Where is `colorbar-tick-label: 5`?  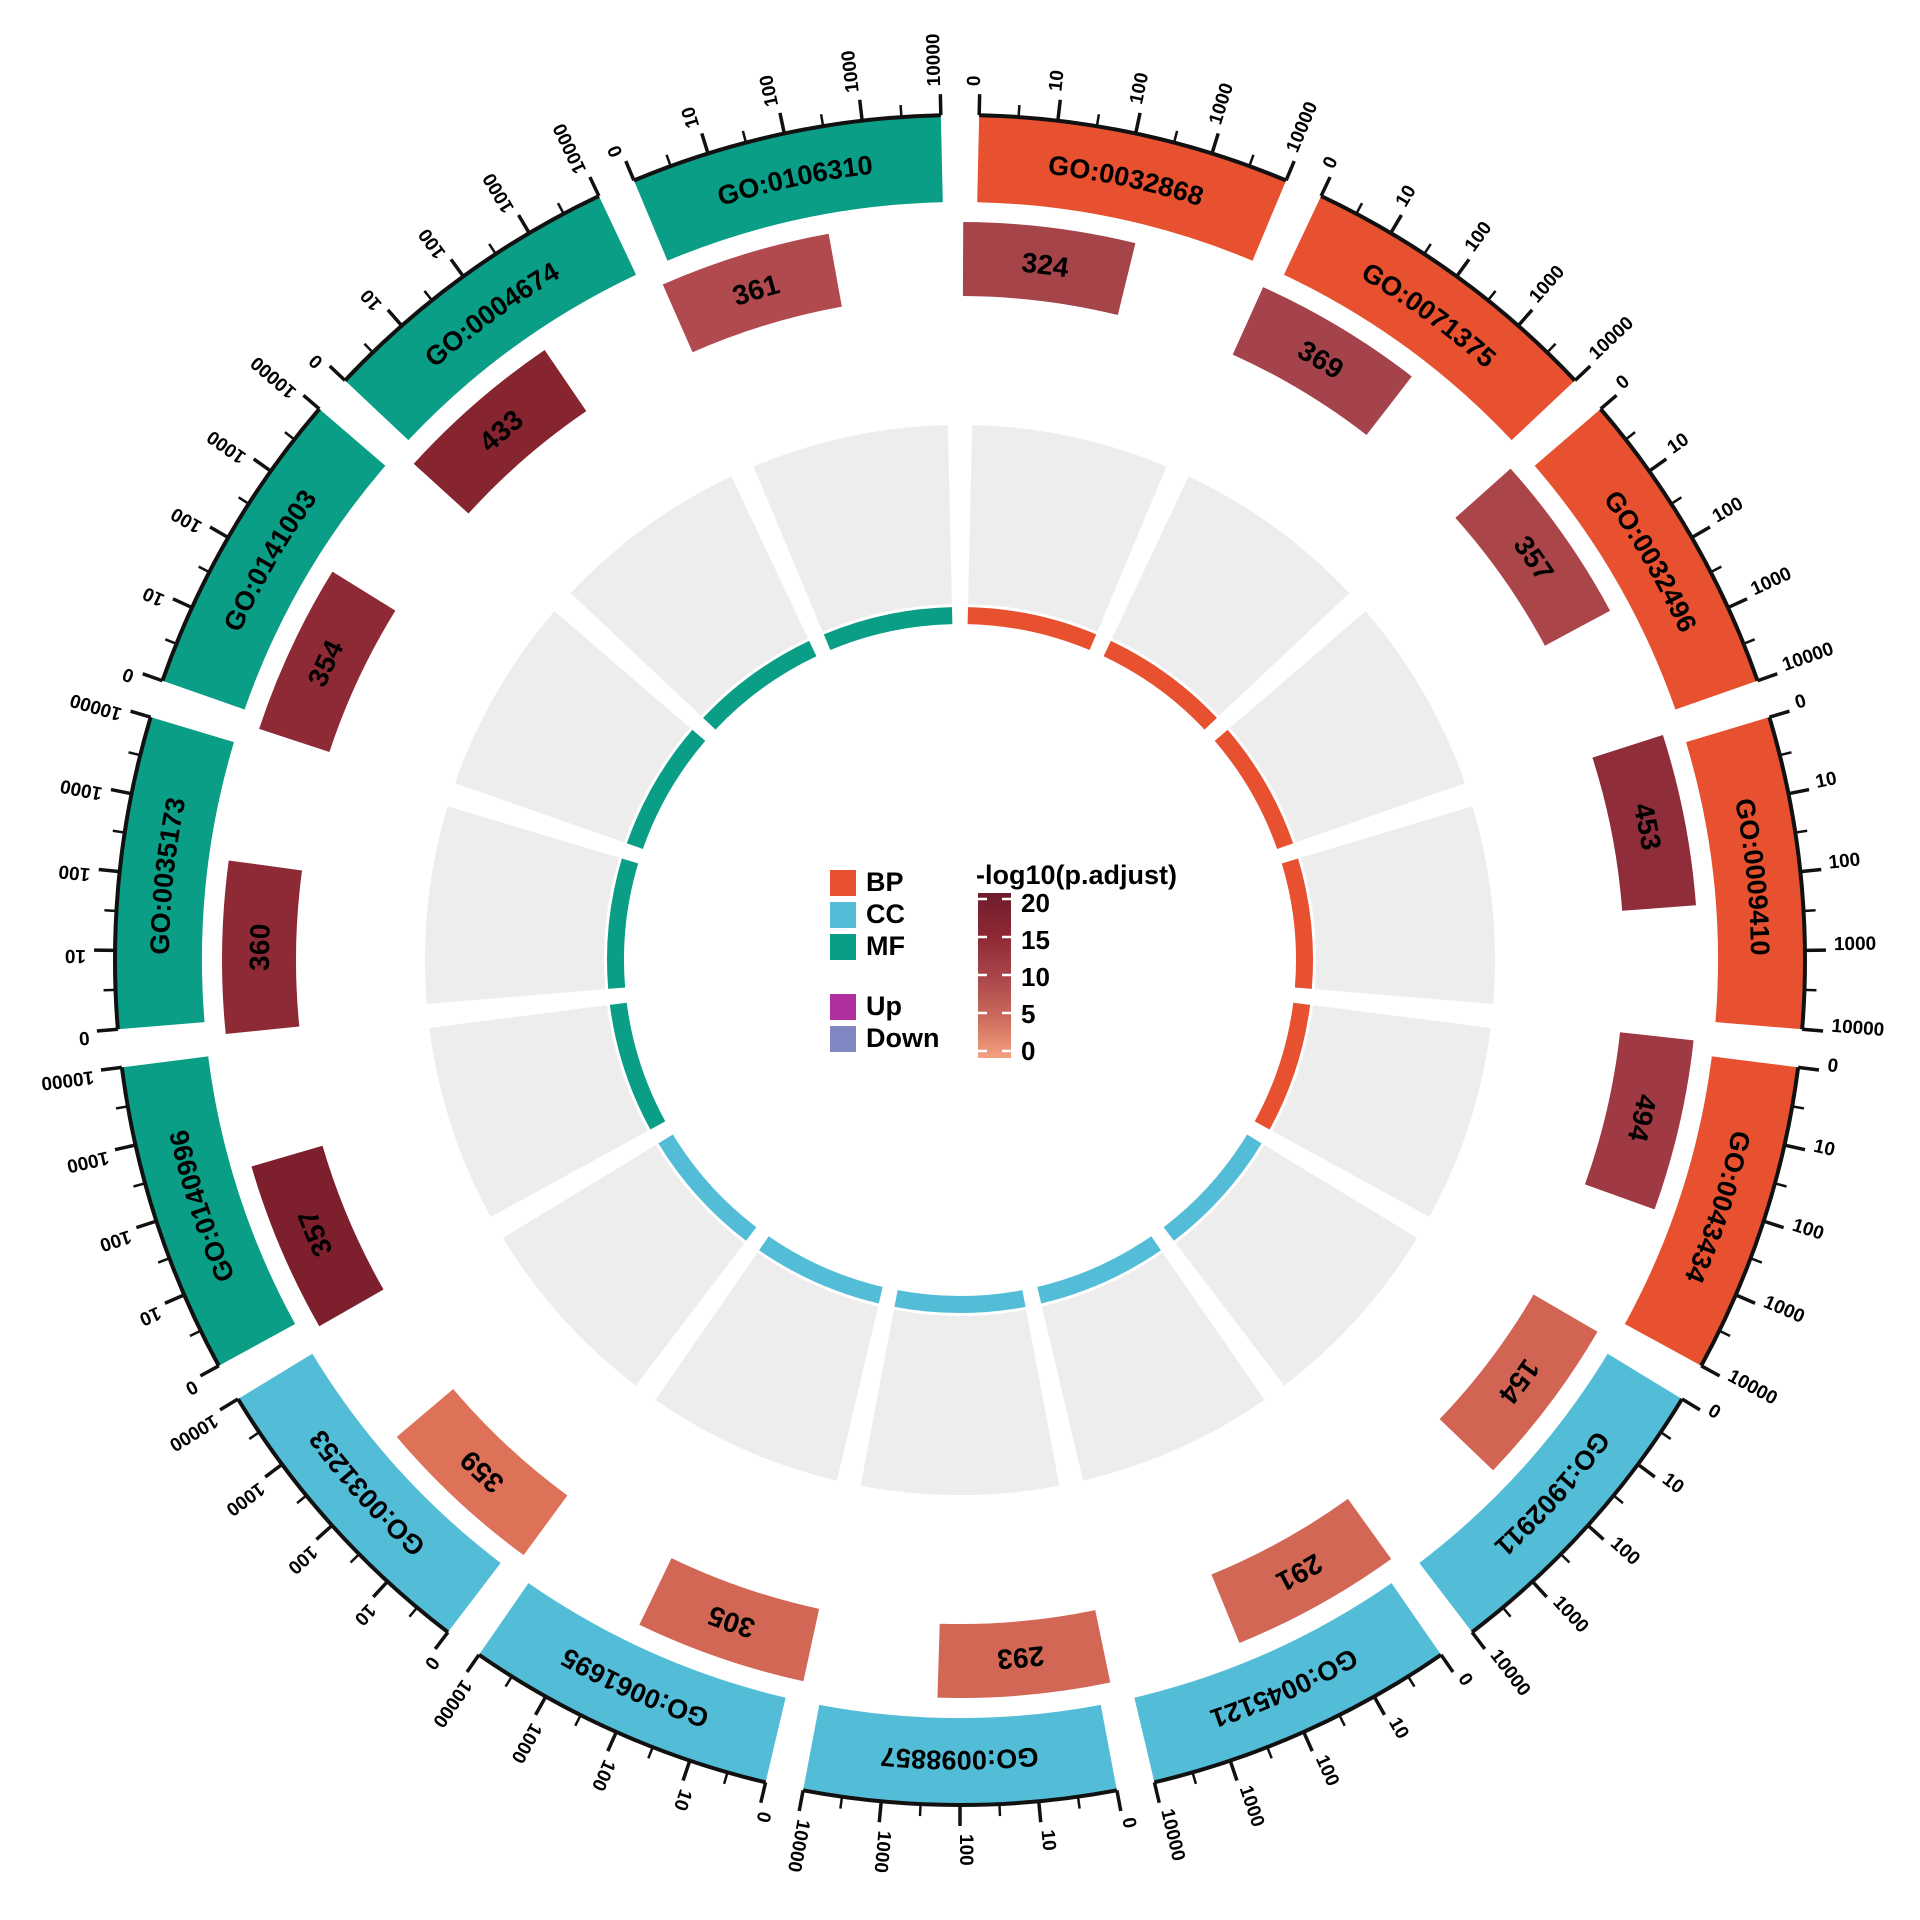
colorbar-tick-label: 5 is located at coordinates (1028, 1014).